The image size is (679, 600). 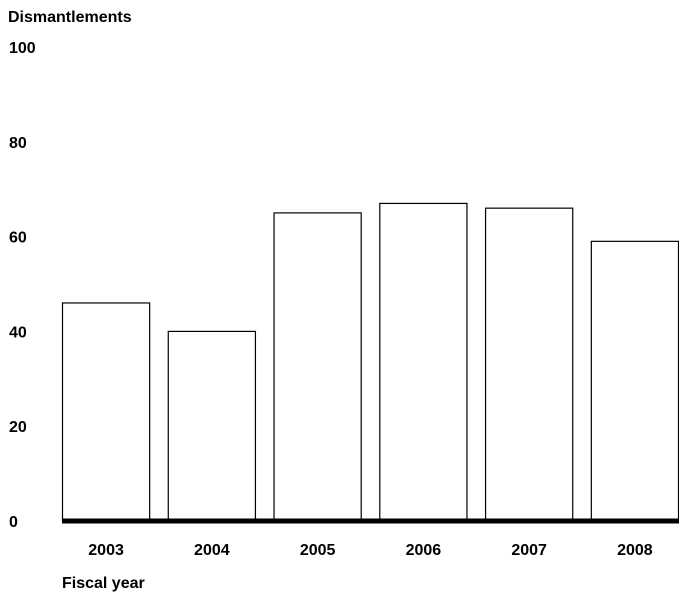 I want to click on y-tick-label: 0, so click(x=13, y=522).